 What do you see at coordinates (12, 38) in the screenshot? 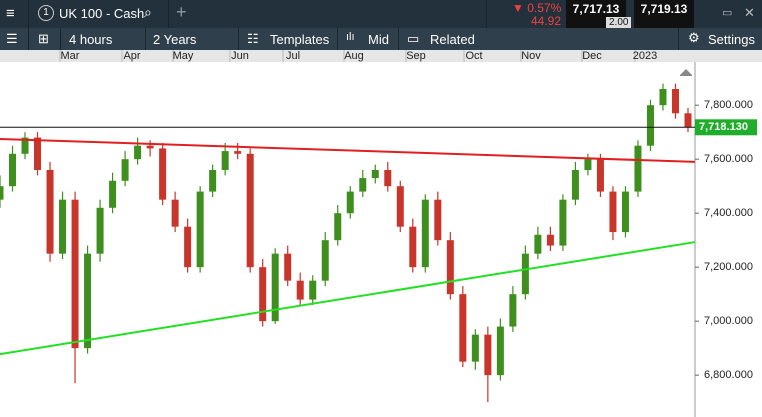
I see `list-icon: ☰` at bounding box center [12, 38].